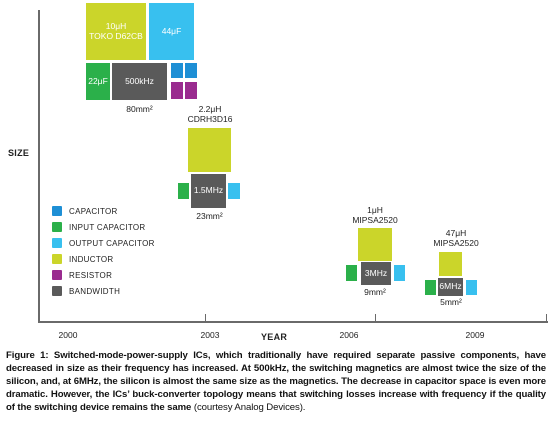 The height and width of the screenshot is (428, 553). Describe the element at coordinates (57, 227) in the screenshot. I see `legend-swatch-input-capacitor` at that location.